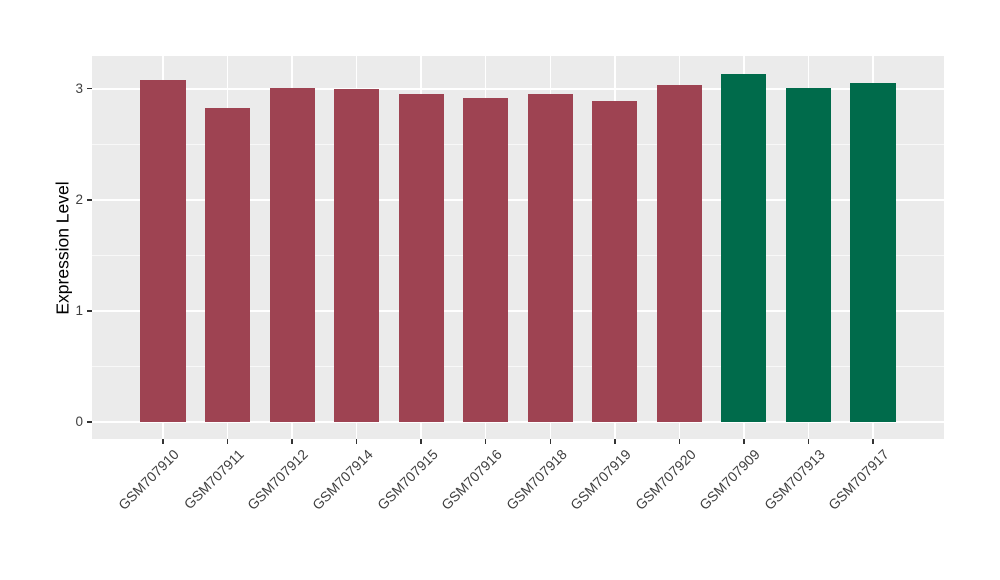  What do you see at coordinates (615, 261) in the screenshot?
I see `bar-GSM707919` at bounding box center [615, 261].